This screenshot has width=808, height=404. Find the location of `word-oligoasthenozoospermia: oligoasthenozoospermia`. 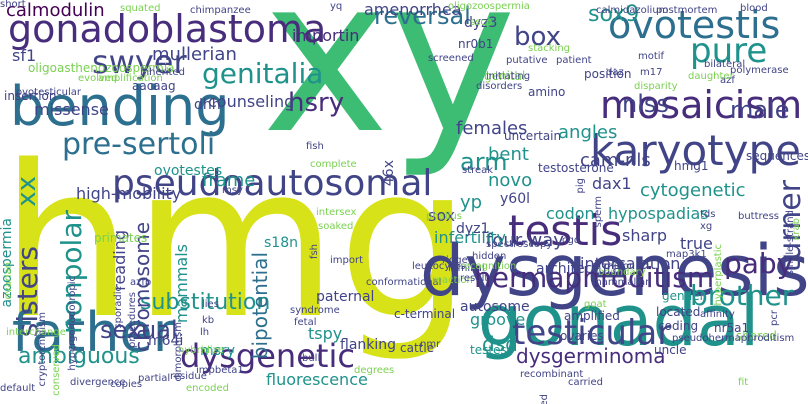

word-oligoasthenozoospermia: oligoasthenozoospermia is located at coordinates (101, 68).